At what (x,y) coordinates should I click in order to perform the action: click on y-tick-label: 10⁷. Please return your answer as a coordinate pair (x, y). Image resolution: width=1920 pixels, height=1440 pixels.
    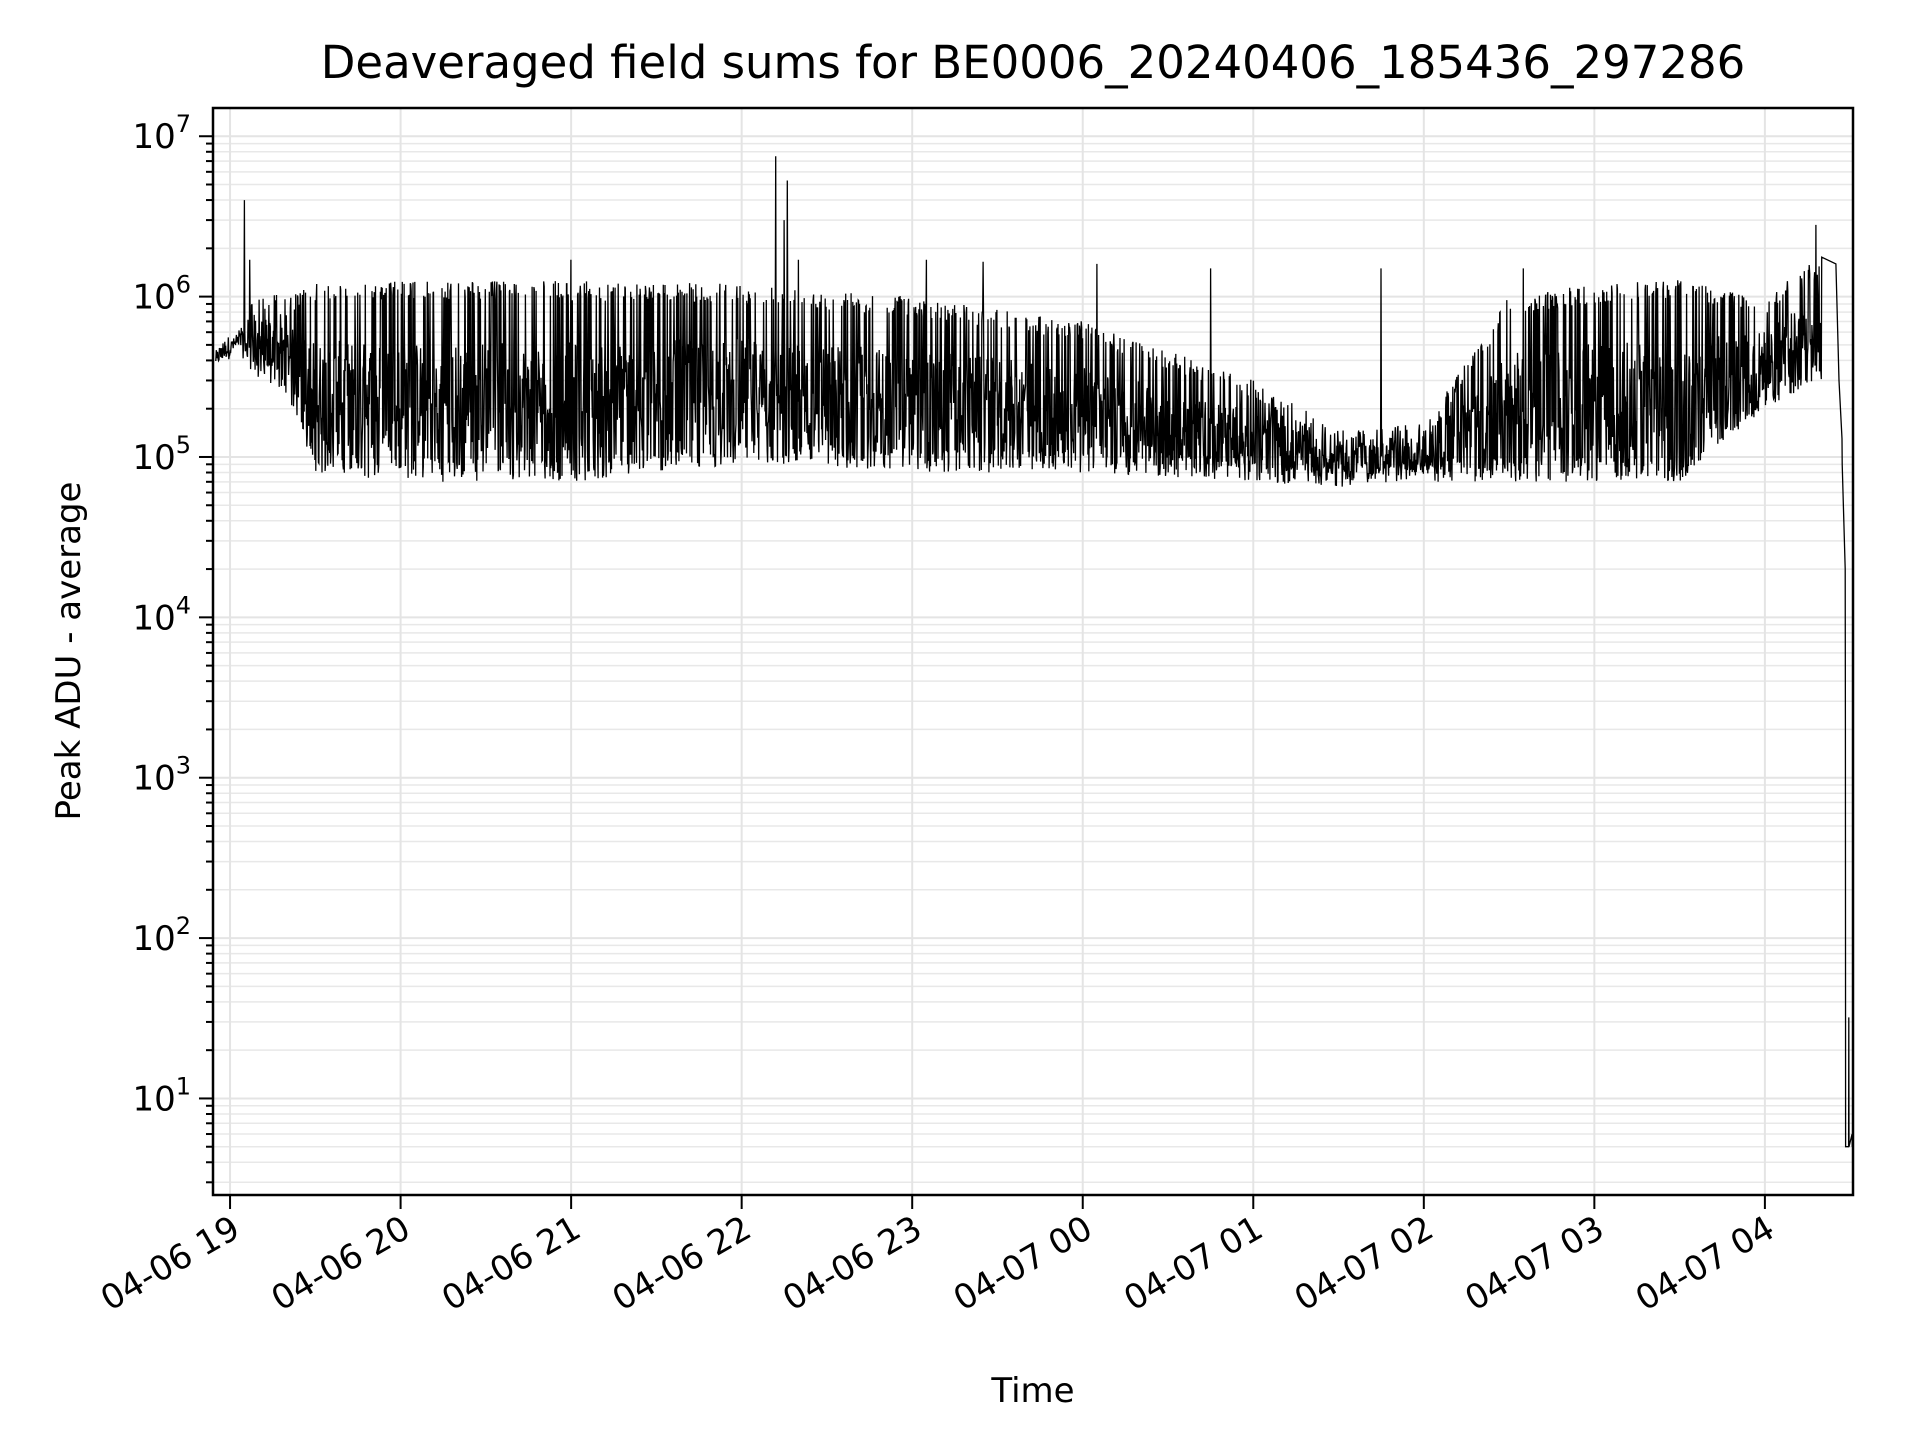
    Looking at the image, I should click on (161, 133).